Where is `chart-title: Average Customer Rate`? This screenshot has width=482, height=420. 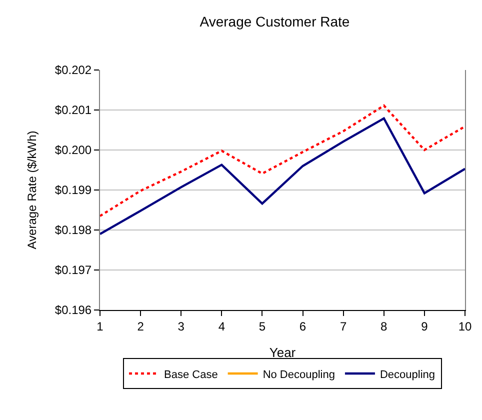
chart-title: Average Customer Rate is located at coordinates (275, 22).